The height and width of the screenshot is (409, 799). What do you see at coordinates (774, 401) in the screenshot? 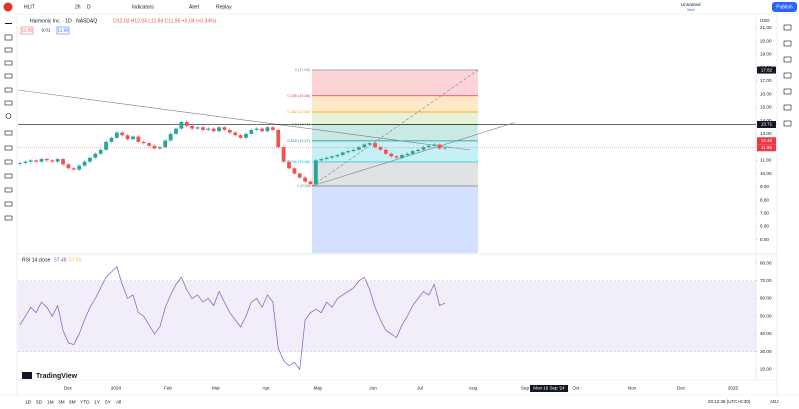
I see `adj-toggle: ADJ` at bounding box center [774, 401].